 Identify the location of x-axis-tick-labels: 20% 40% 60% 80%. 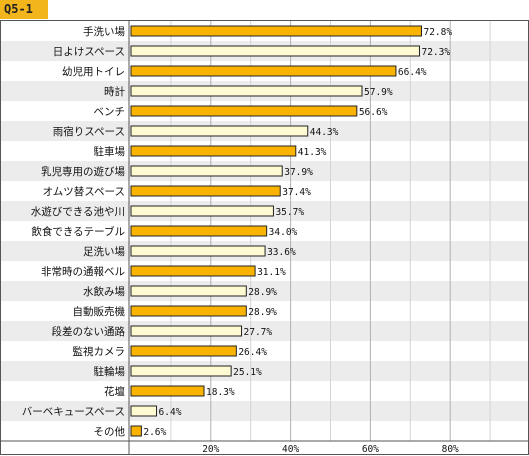
(330, 449).